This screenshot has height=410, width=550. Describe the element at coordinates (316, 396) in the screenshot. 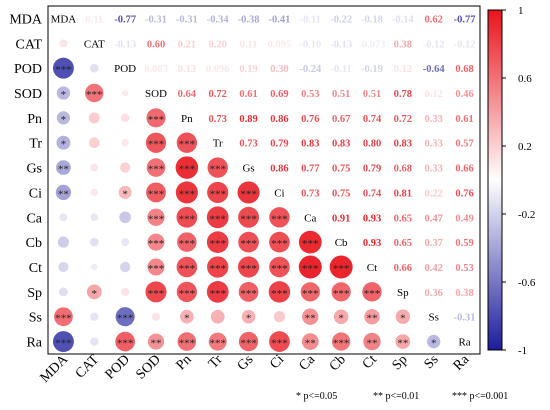

I see `significance-note-item: * p<=0.05` at that location.